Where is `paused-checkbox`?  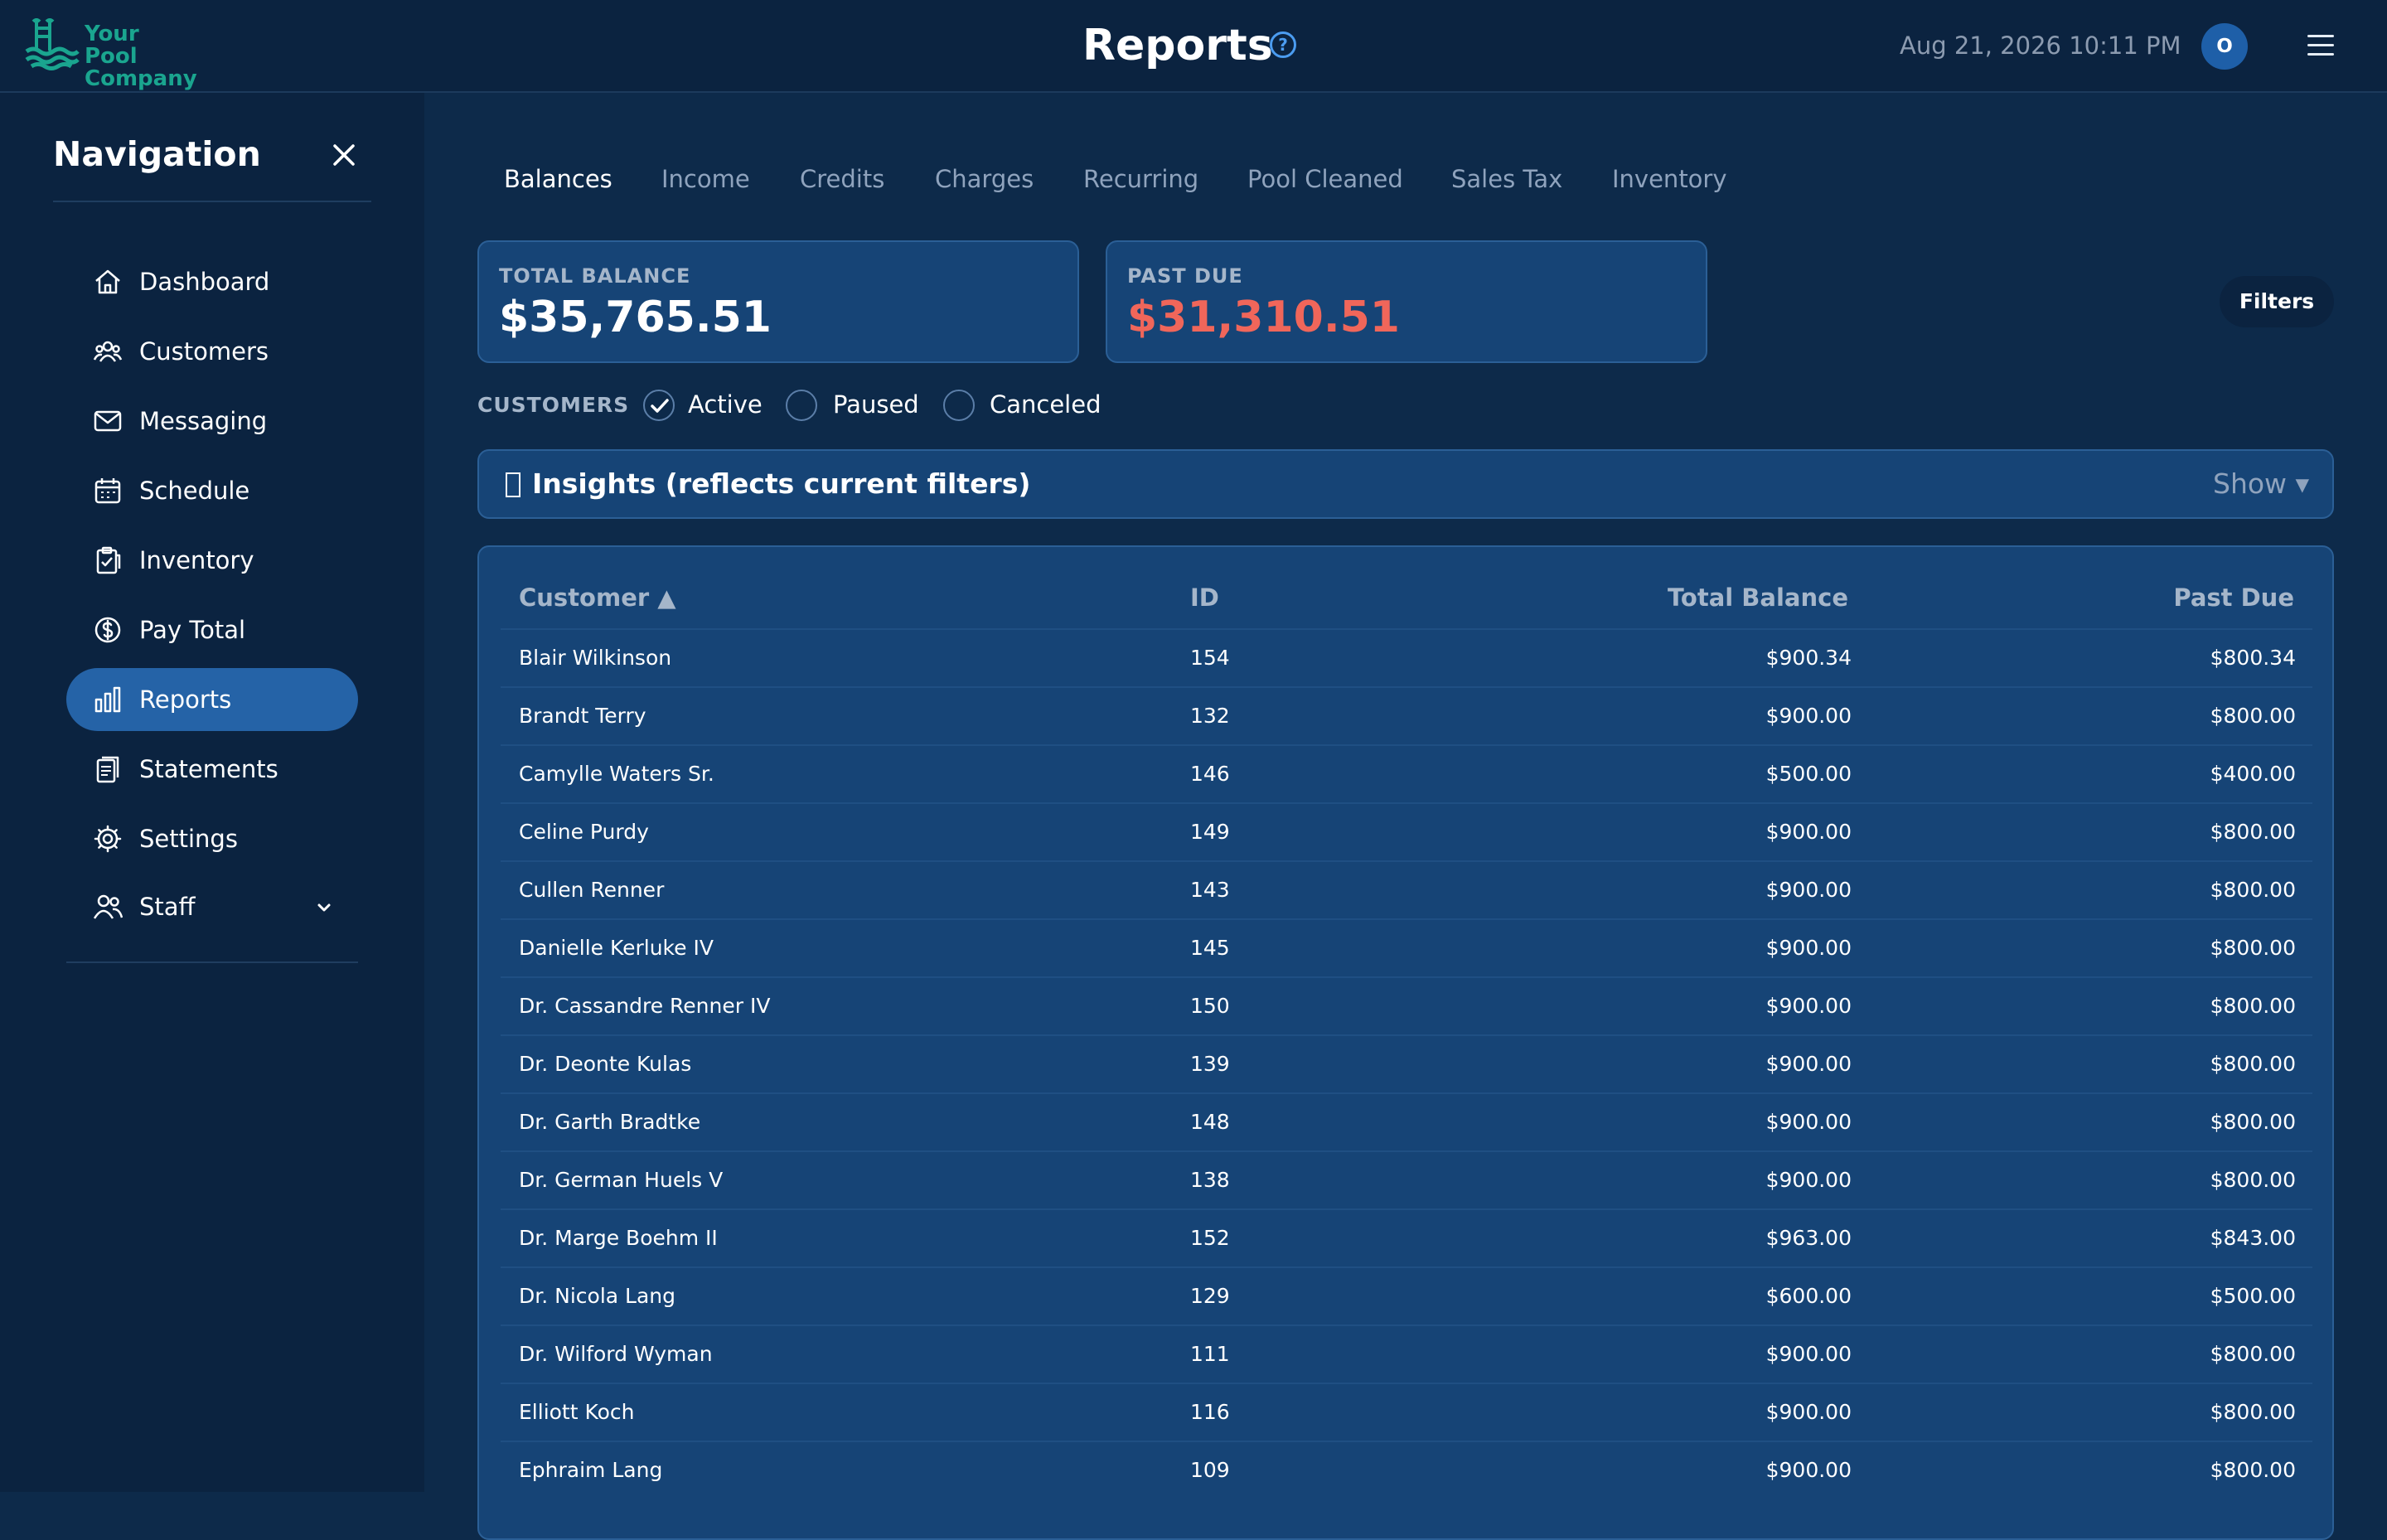
paused-checkbox is located at coordinates (801, 406).